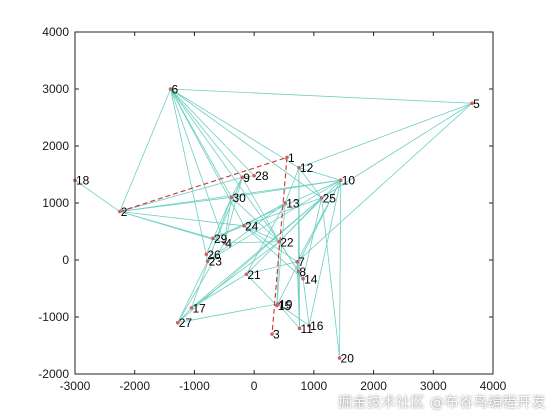  What do you see at coordinates (493, 386) in the screenshot?
I see `x-tick-label: 4000` at bounding box center [493, 386].